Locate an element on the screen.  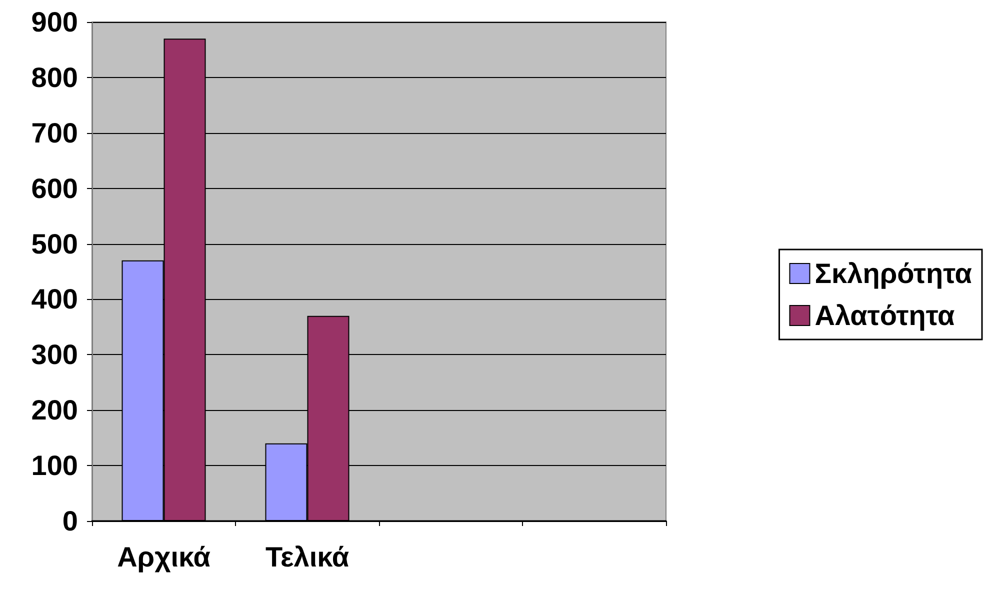
y-tick-label: 0 is located at coordinates (70, 521).